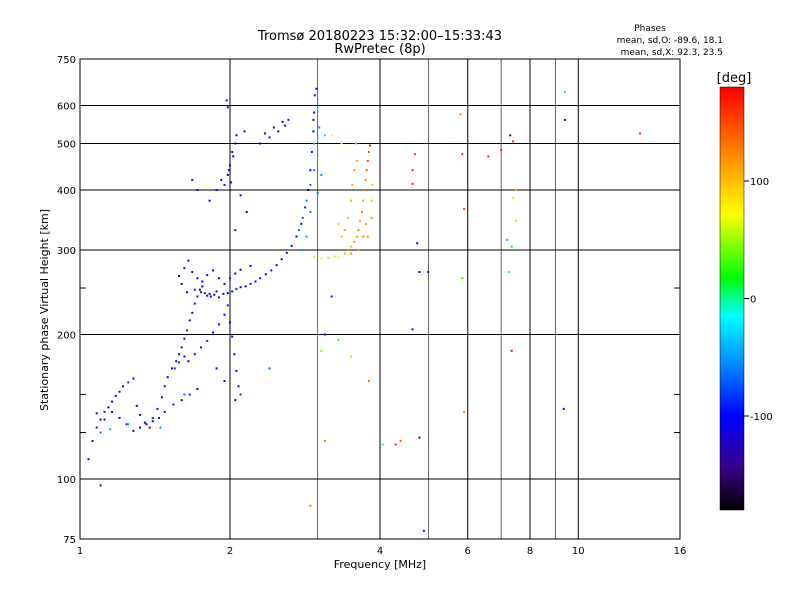 Image resolution: width=800 pixels, height=600 pixels. What do you see at coordinates (80, 551) in the screenshot?
I see `x-tick-label: 1` at bounding box center [80, 551].